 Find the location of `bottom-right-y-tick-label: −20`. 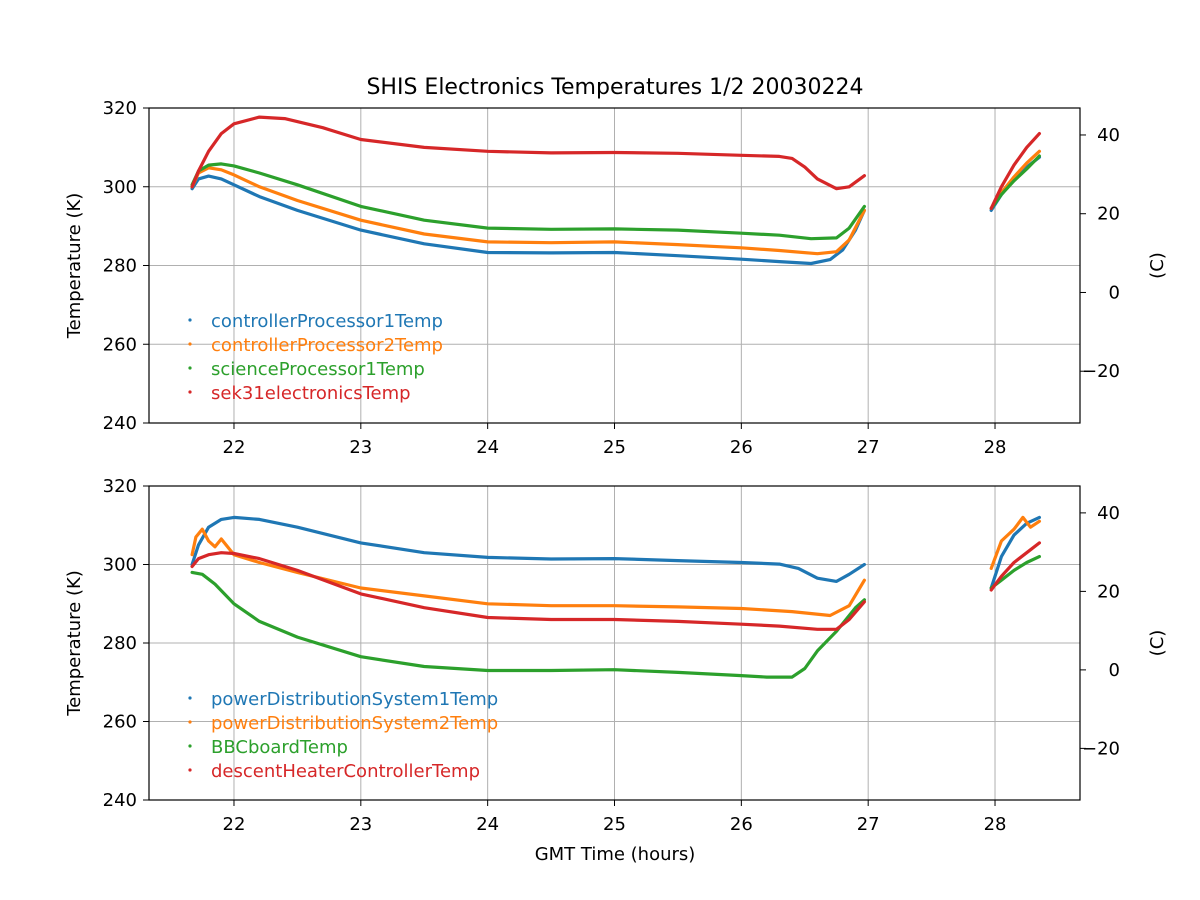

bottom-right-y-tick-label: −20 is located at coordinates (1101, 748).